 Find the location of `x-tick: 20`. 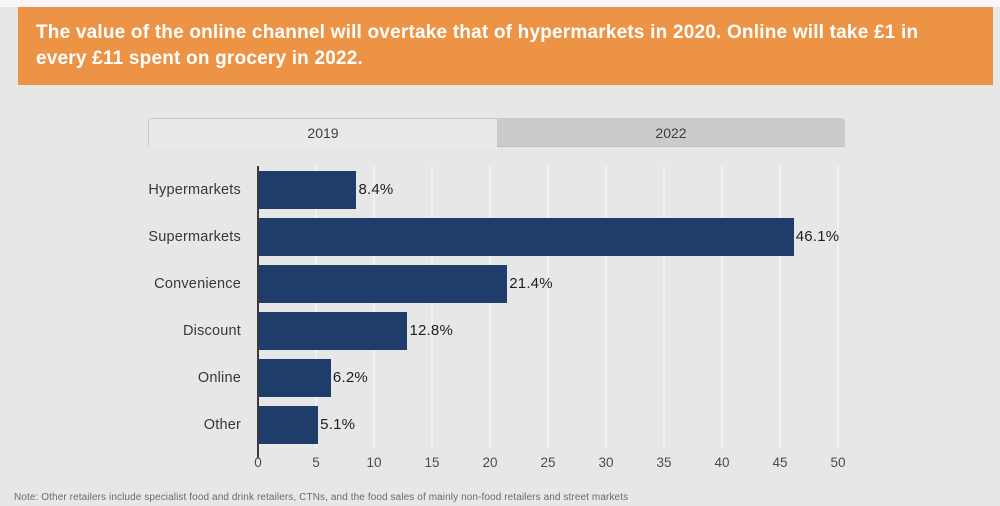

x-tick: 20 is located at coordinates (490, 462).